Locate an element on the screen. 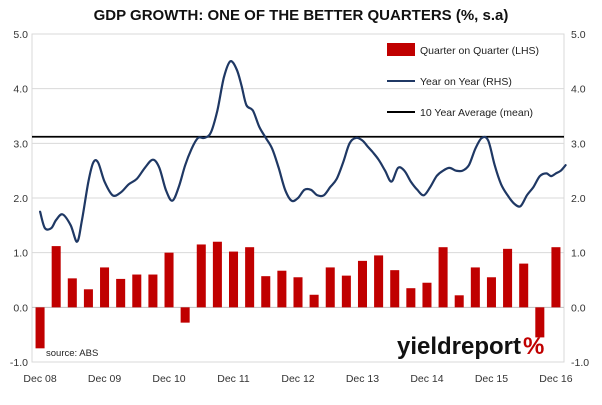 The height and width of the screenshot is (405, 602). y-tick-label-right: -1.0 is located at coordinates (580, 363).